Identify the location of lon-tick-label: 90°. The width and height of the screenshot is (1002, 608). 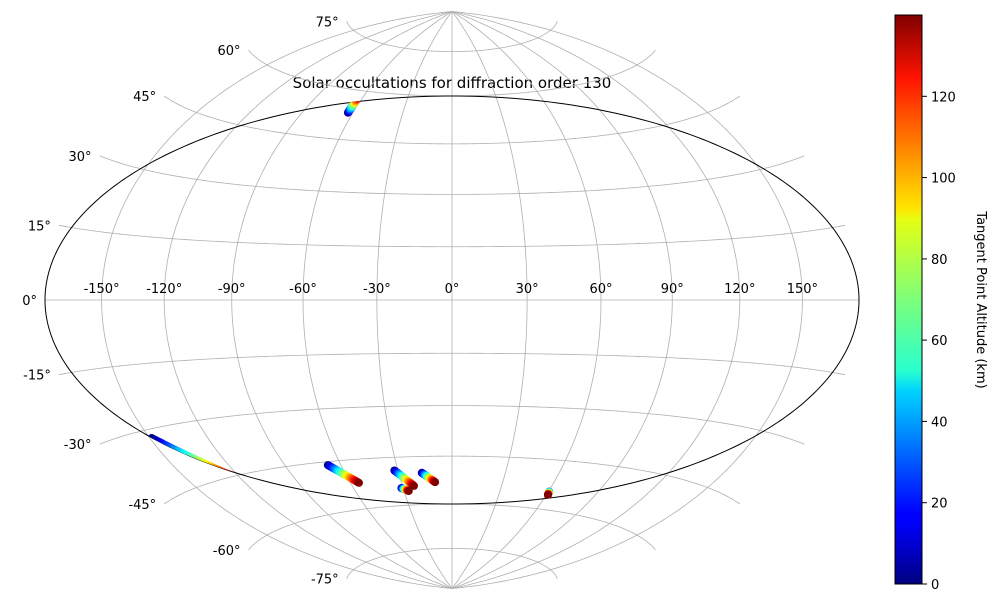
(672, 289).